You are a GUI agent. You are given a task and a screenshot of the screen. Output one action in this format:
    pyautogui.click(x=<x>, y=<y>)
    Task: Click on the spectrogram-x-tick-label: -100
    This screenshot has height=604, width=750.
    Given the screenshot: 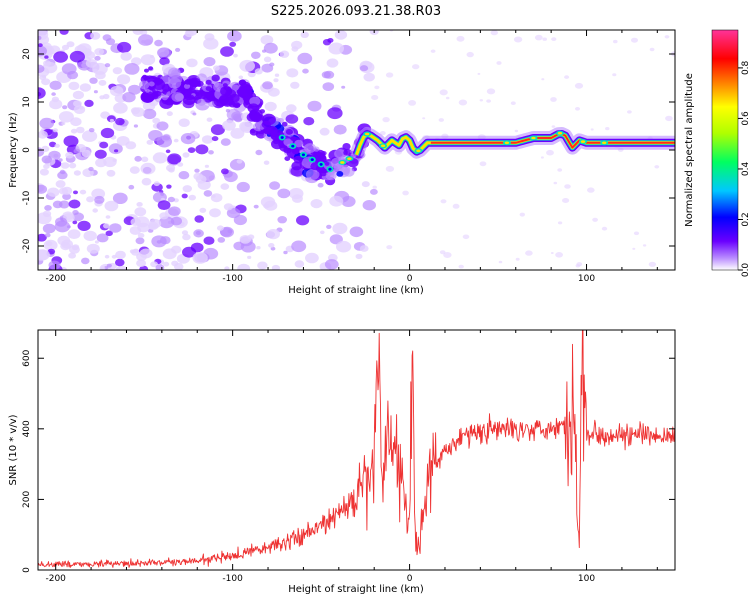 What is the action you would take?
    pyautogui.click(x=232, y=279)
    